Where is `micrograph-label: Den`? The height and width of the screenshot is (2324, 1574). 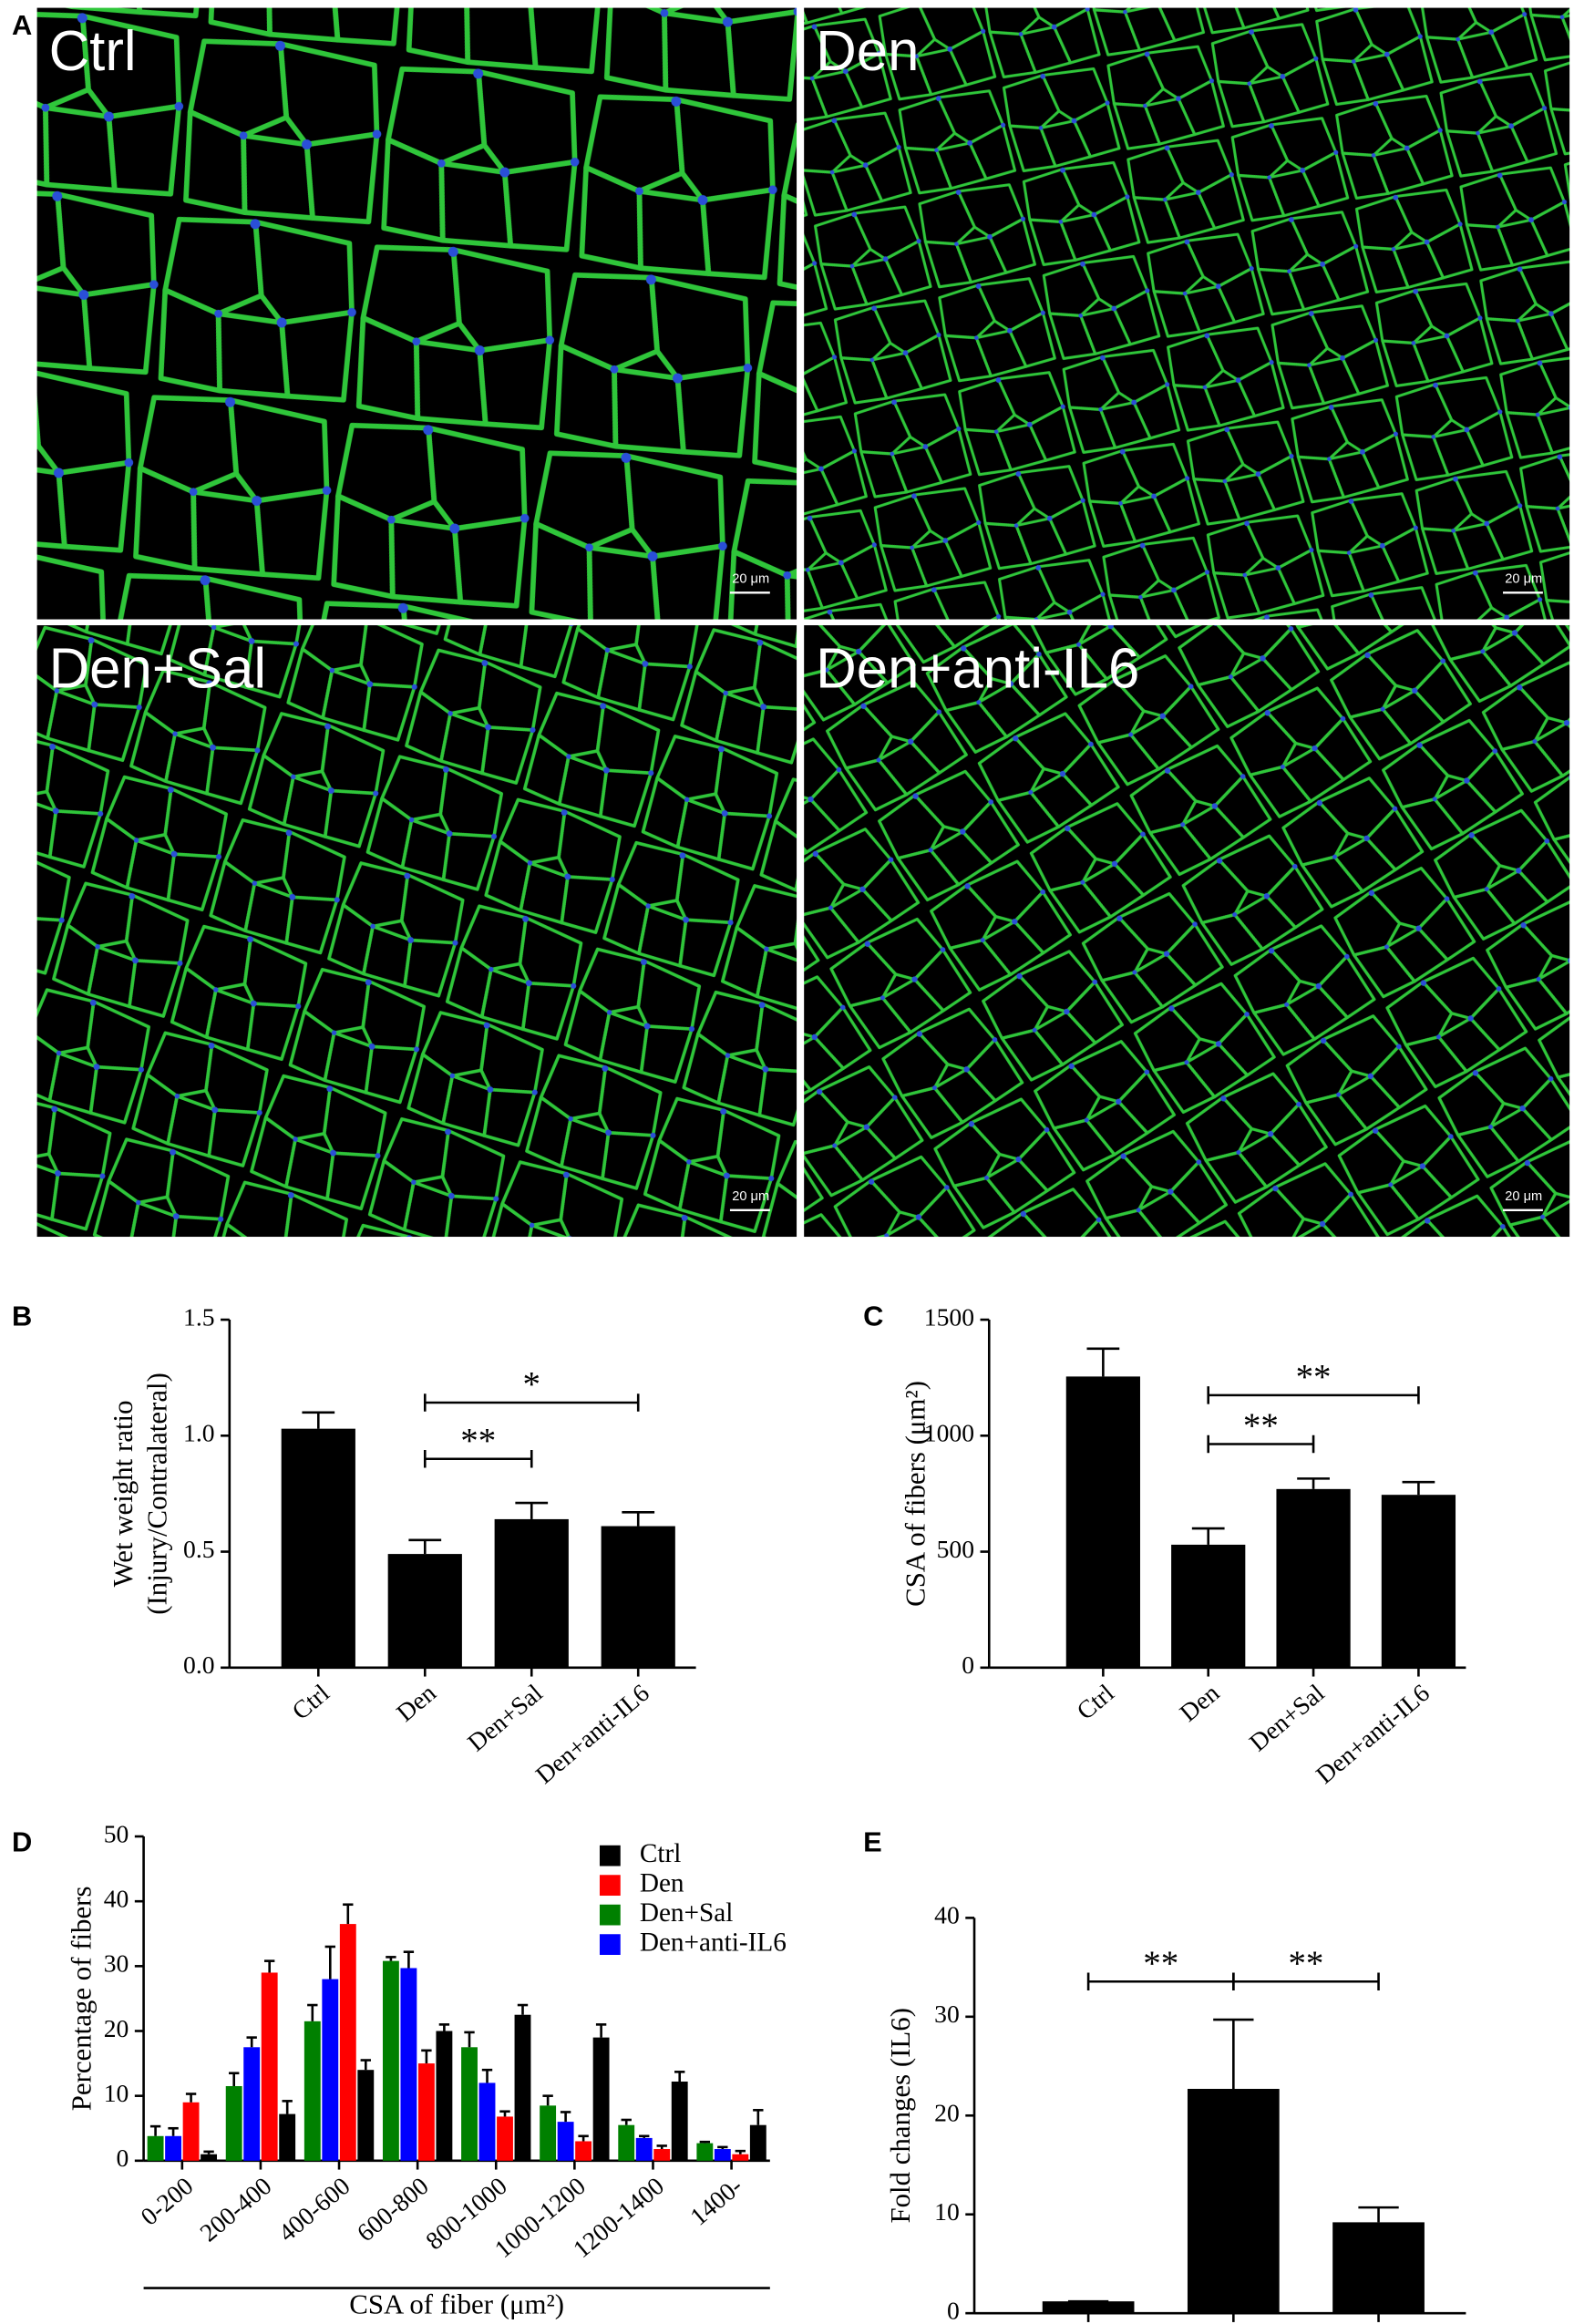
micrograph-label: Den is located at coordinates (867, 51).